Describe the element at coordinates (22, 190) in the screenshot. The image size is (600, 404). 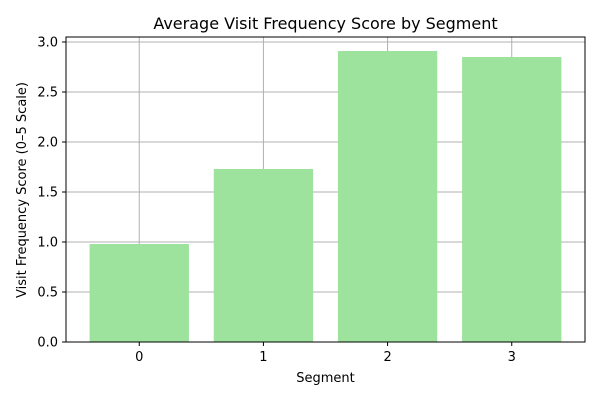
I see `y-axis-label: Visit Frequency Score (0–5 Scale)` at that location.